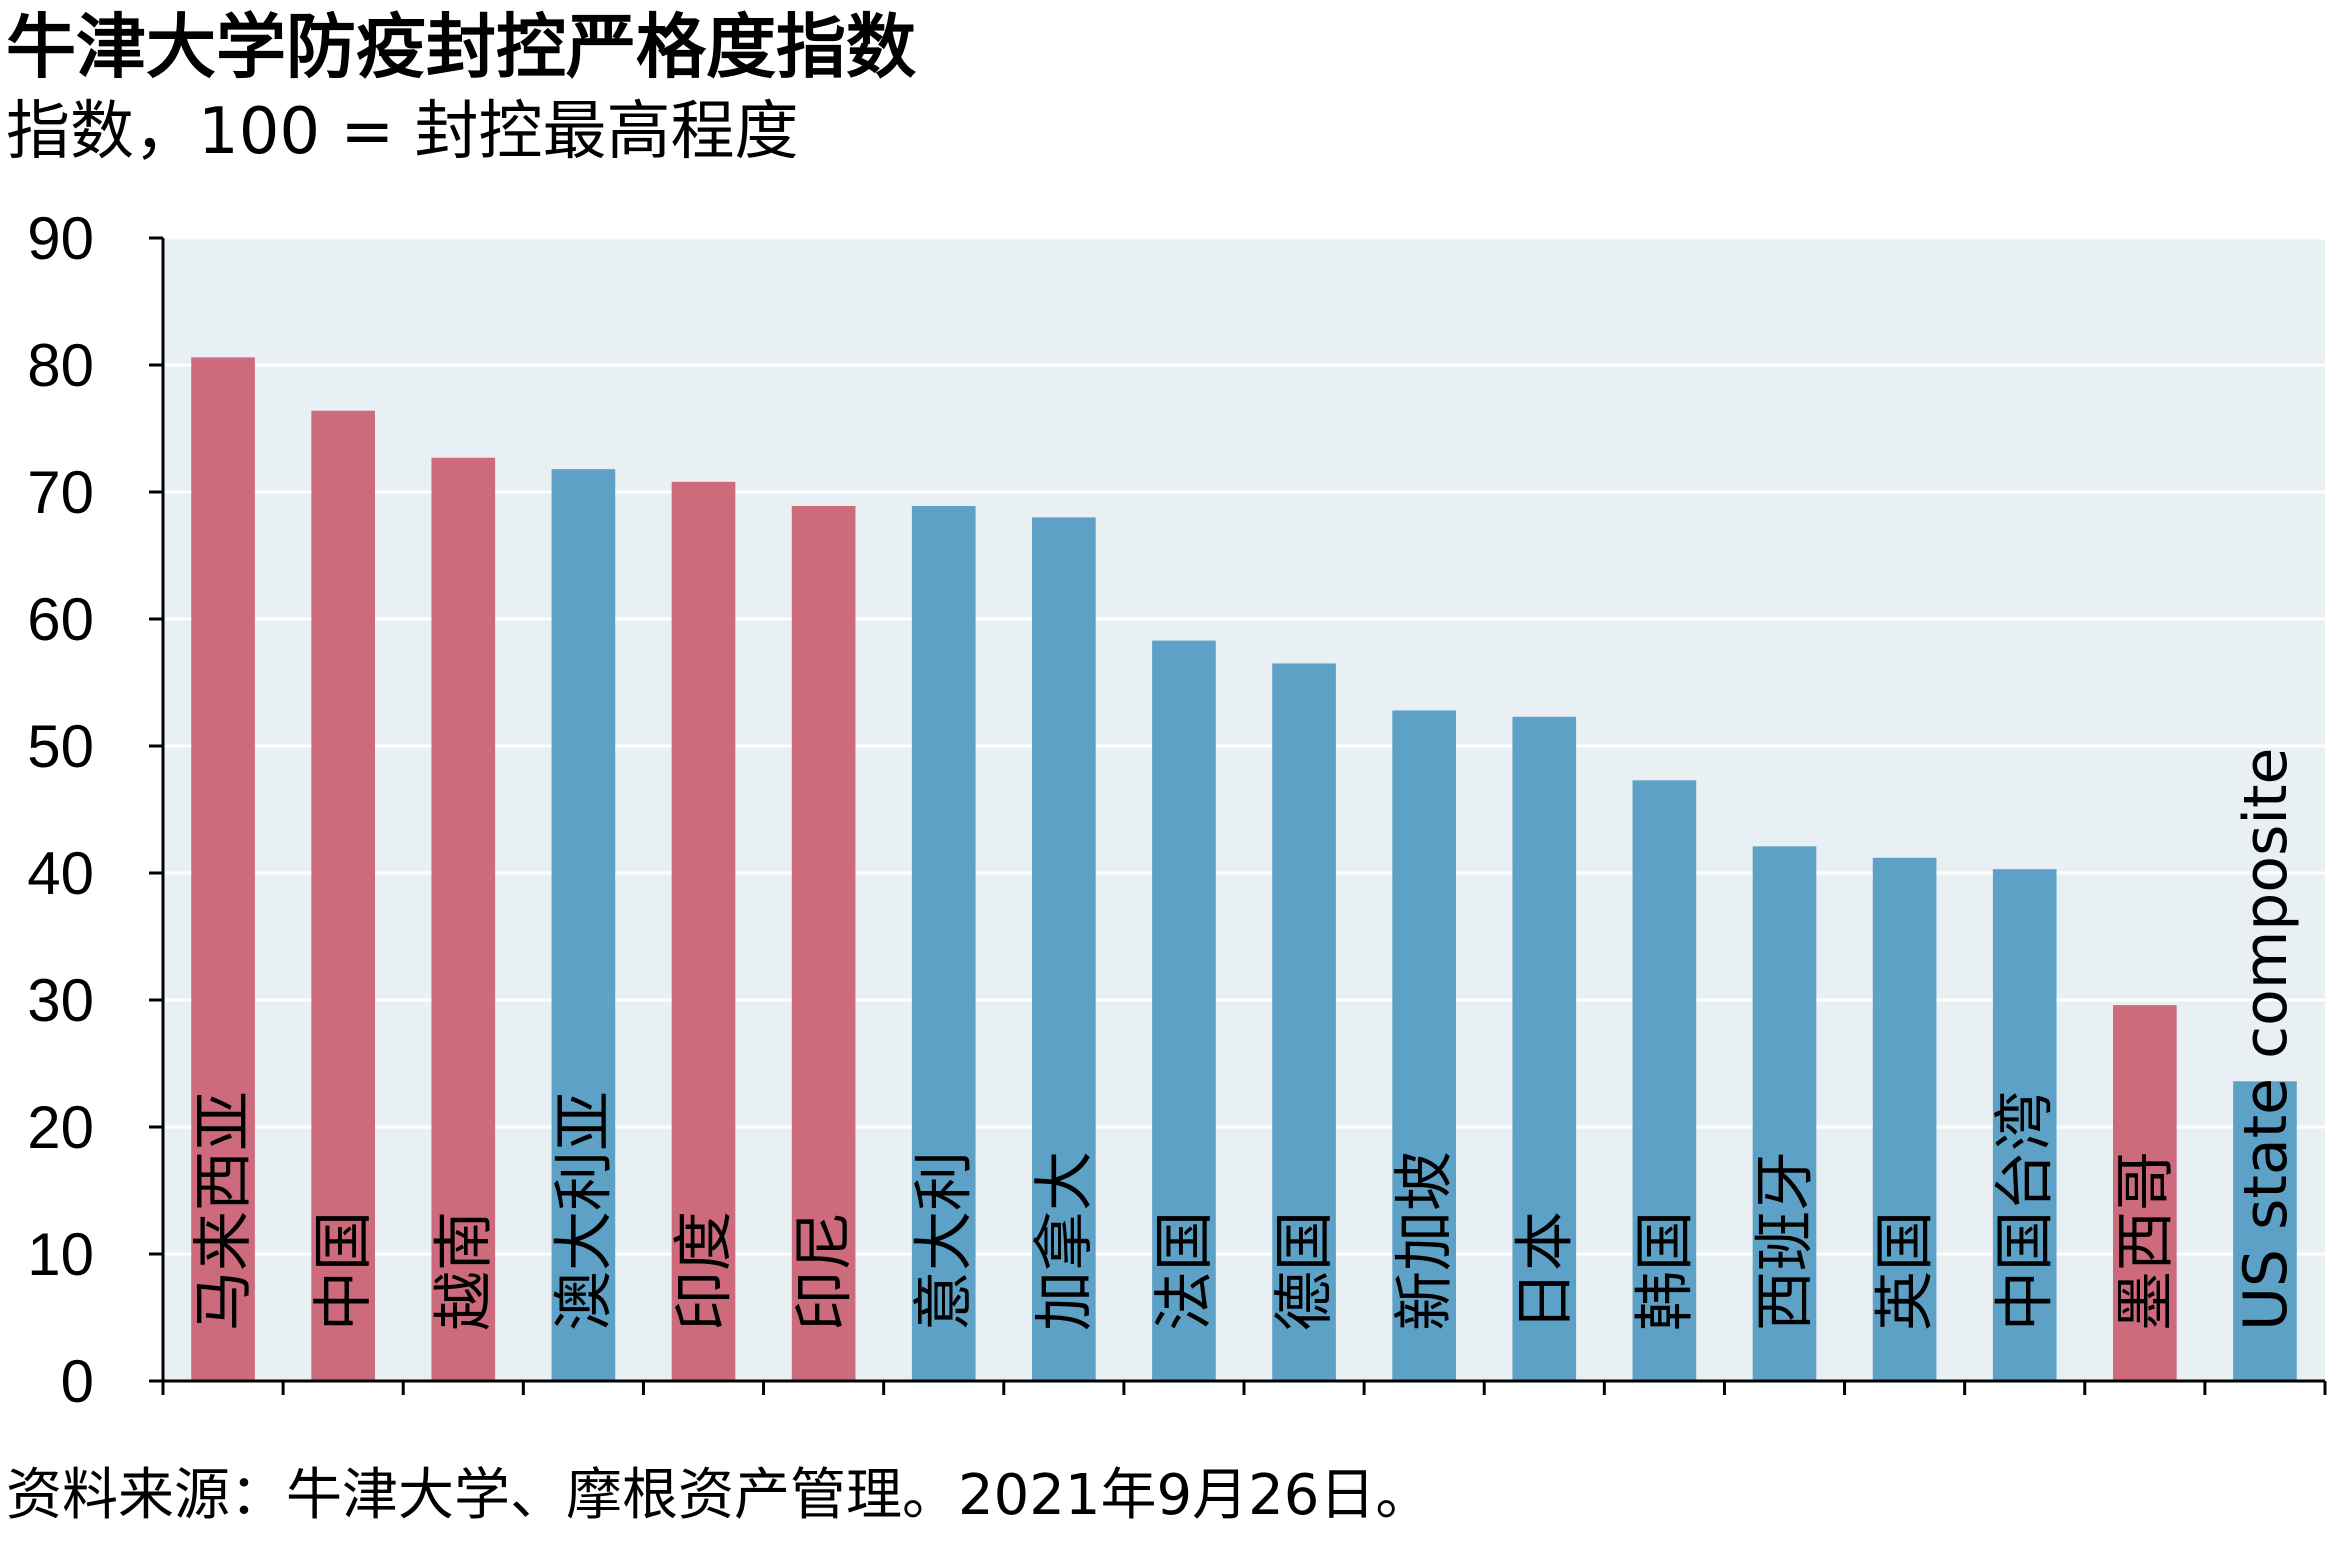 This screenshot has height=1561, width=2341. I want to click on bar-category-label: 马来西亚, so click(224, 1211).